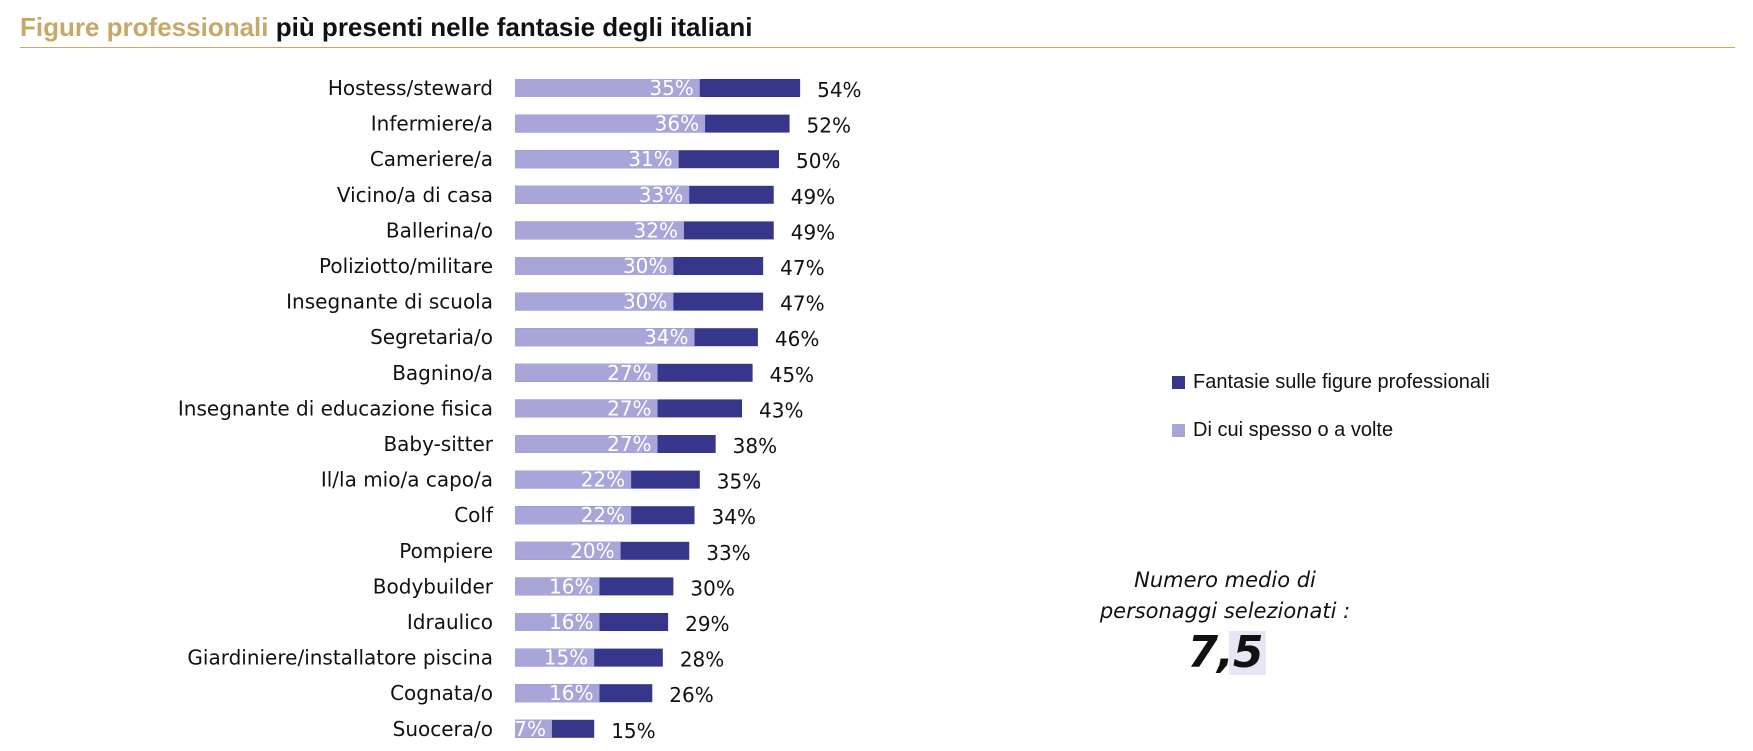  Describe the element at coordinates (592, 551) in the screenshot. I see `data-label-often: 20%` at that location.